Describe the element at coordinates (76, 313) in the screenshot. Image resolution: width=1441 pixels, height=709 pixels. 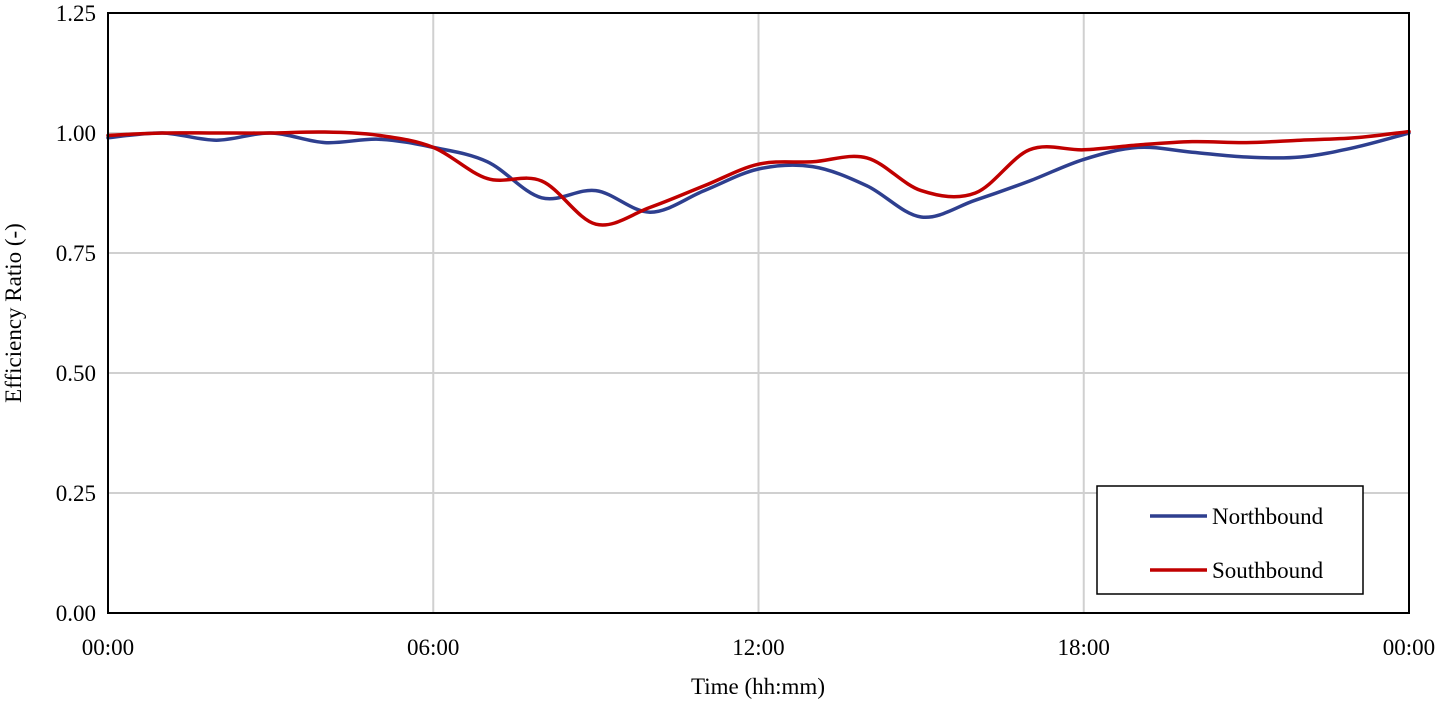
I see `y-tick-labels: 0.00 0.25 0.50 0.75 1.00 1.25` at that location.